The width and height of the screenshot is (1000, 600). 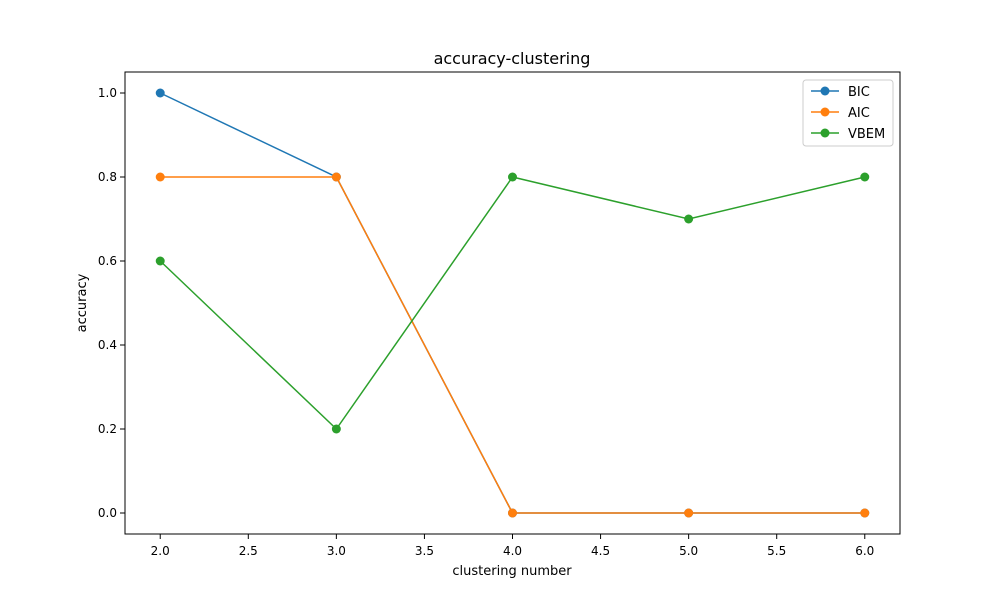 I want to click on x-tick-label: 4.0, so click(x=512, y=551).